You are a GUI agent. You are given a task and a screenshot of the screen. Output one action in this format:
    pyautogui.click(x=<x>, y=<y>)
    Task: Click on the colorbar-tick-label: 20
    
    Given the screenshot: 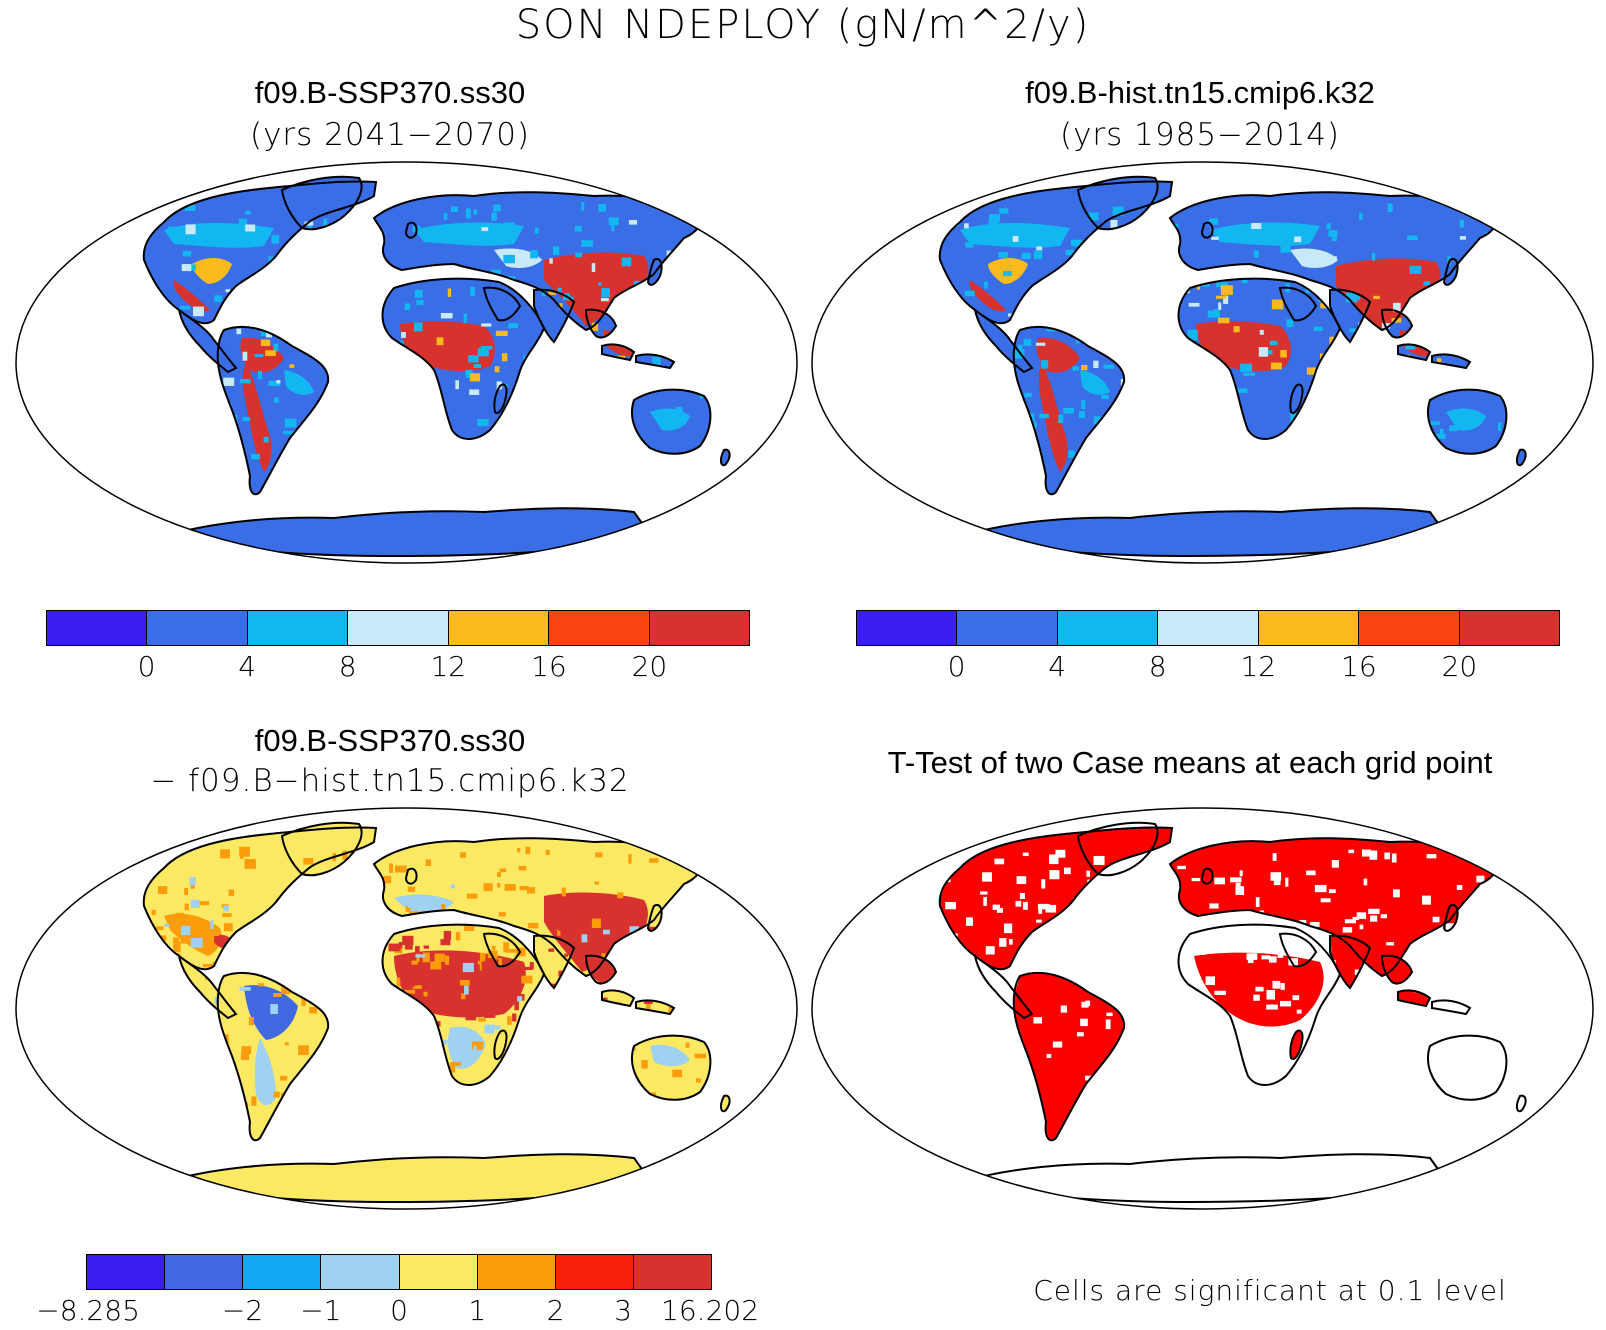 What is the action you would take?
    pyautogui.click(x=1459, y=666)
    